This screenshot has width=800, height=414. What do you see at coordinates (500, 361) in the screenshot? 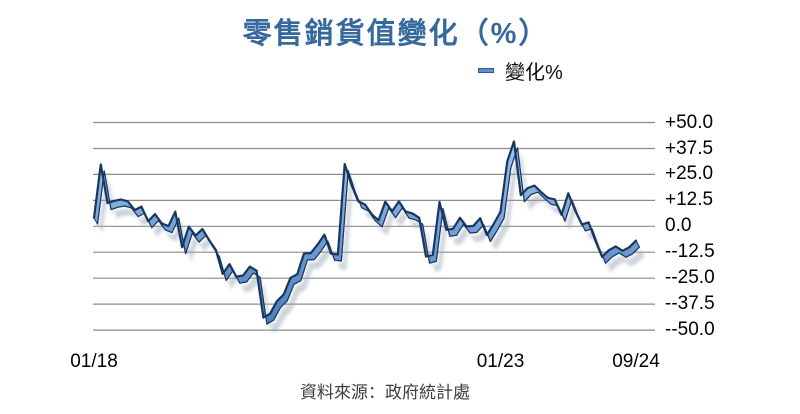
I see `x-tick-label: 01/23` at bounding box center [500, 361].